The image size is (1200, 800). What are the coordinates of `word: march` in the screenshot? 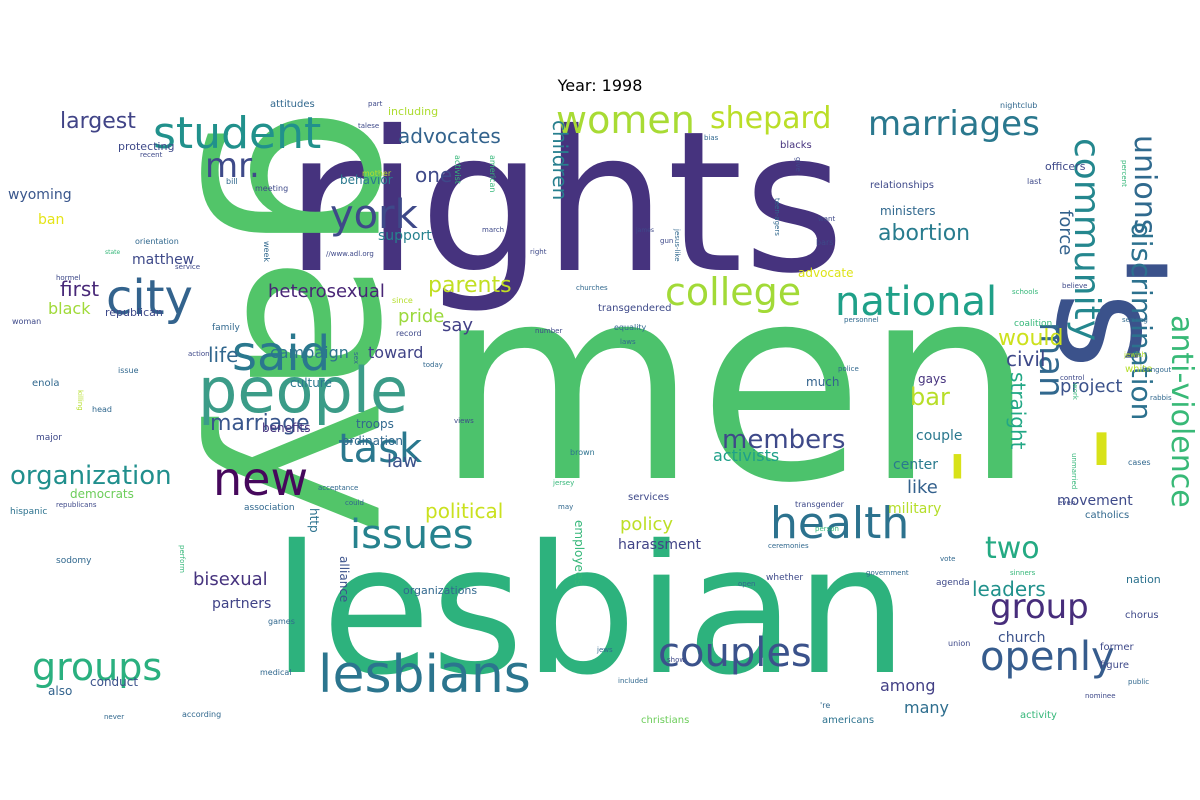 It's located at (493, 230).